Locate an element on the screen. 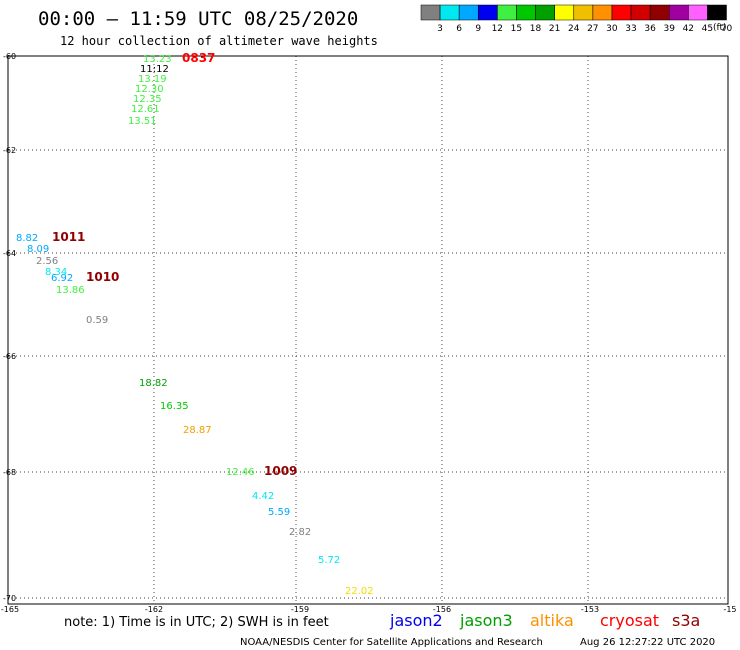 This screenshot has height=650, width=740. legend-label: 6 is located at coordinates (459, 29).